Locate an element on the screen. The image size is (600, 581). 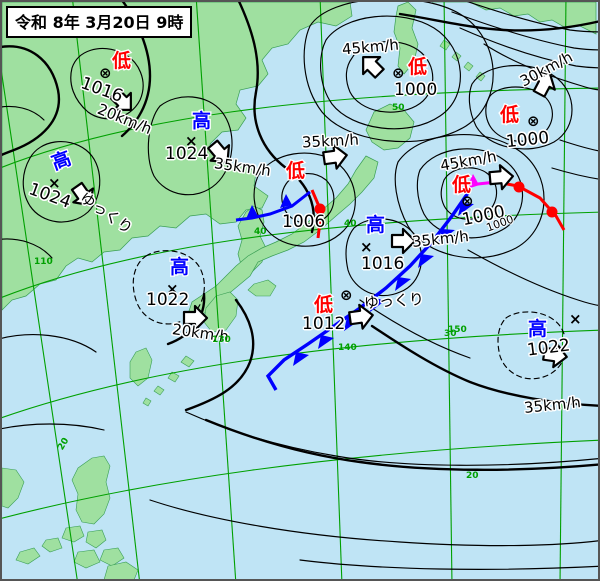
land-sakhalin is located at coordinates (406, 38).